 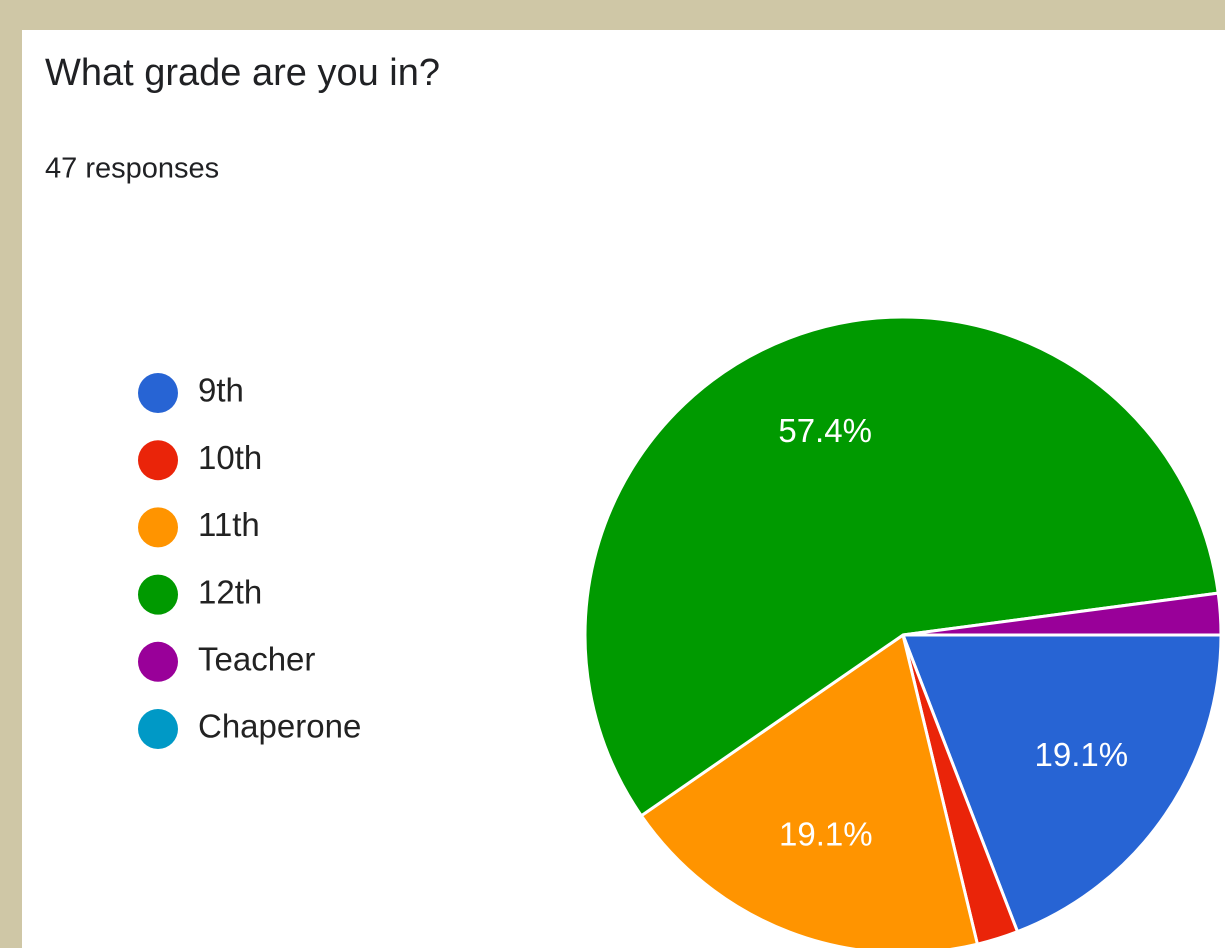 I want to click on legend: 9th 10th 11th 12th Teacher Chaperone, so click(x=249, y=560).